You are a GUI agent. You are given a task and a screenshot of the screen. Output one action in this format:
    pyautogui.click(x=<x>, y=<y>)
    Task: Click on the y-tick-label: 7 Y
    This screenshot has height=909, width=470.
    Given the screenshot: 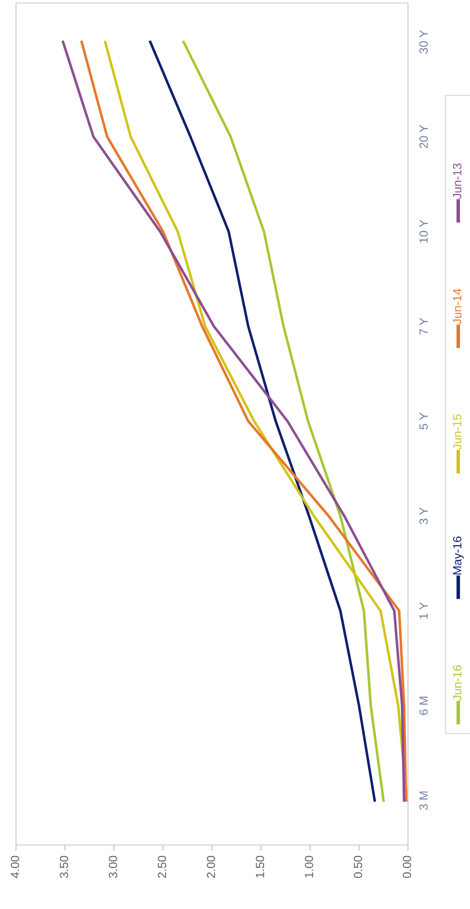 What is the action you would take?
    pyautogui.click(x=424, y=326)
    